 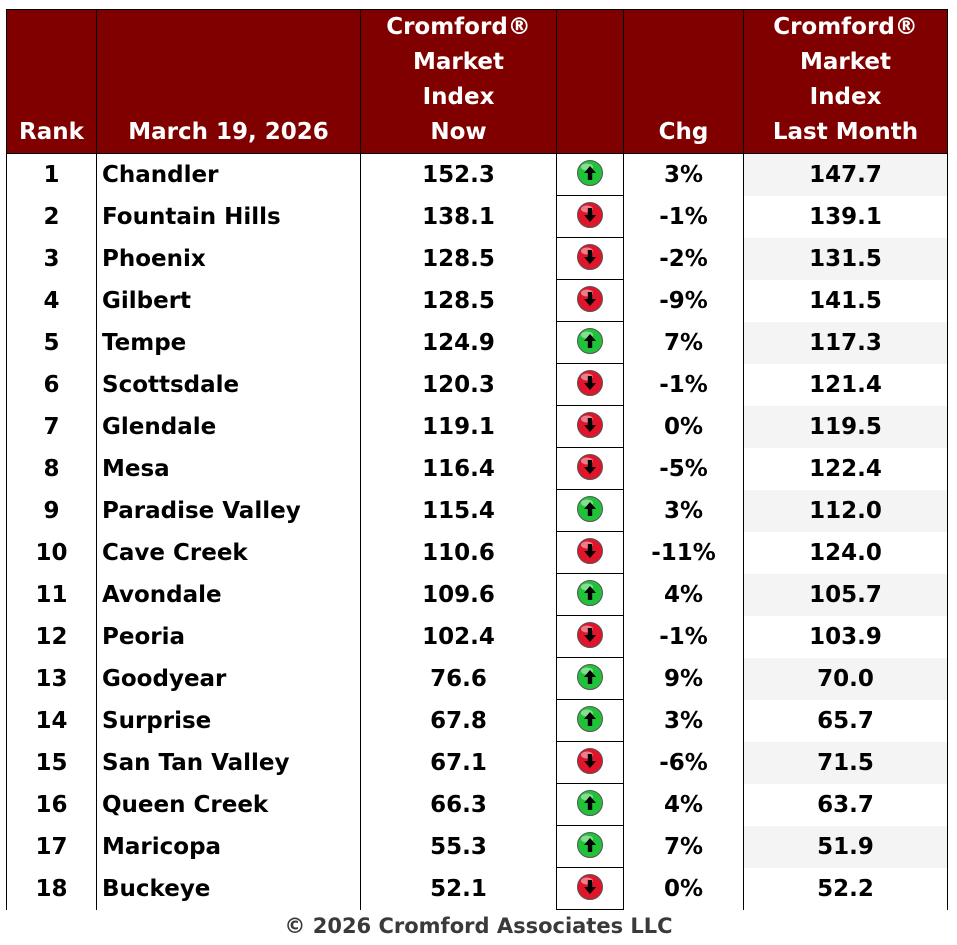 What do you see at coordinates (458, 216) in the screenshot?
I see `index-now-cell: 138.1` at bounding box center [458, 216].